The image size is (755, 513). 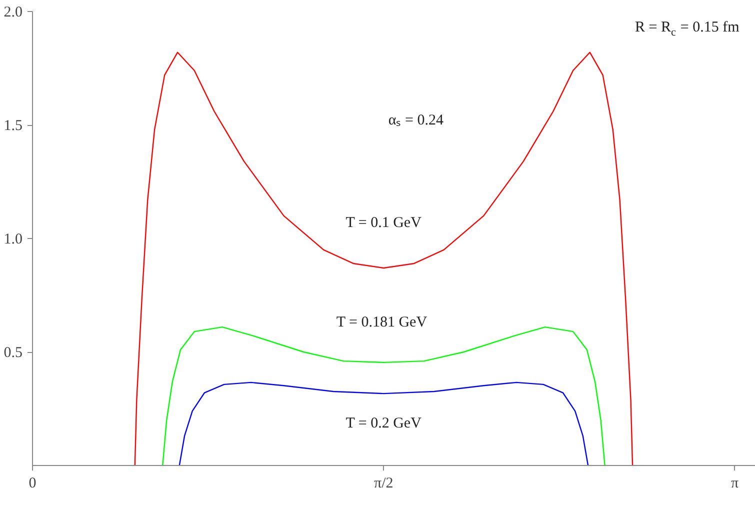 I want to click on y-tick-label: 0.5, so click(x=13, y=353).